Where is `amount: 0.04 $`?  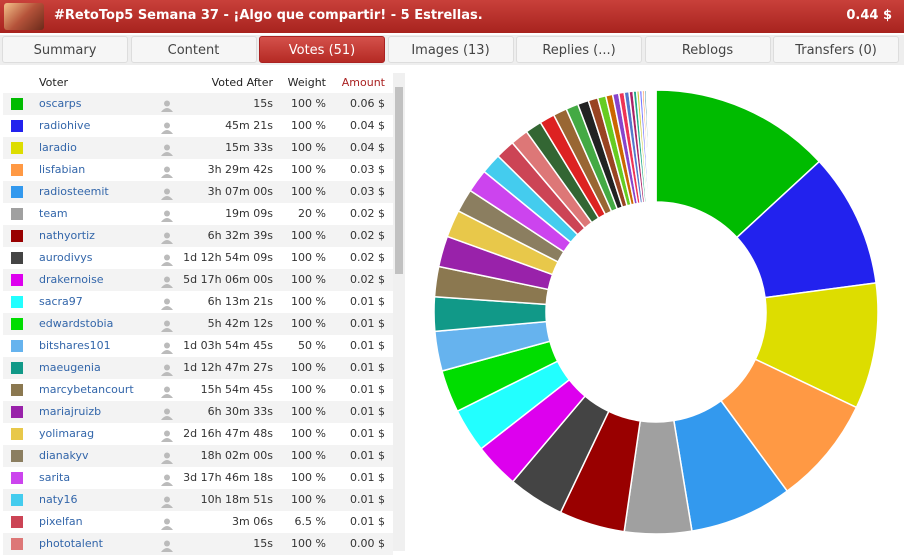
amount: 0.04 $ is located at coordinates (367, 147).